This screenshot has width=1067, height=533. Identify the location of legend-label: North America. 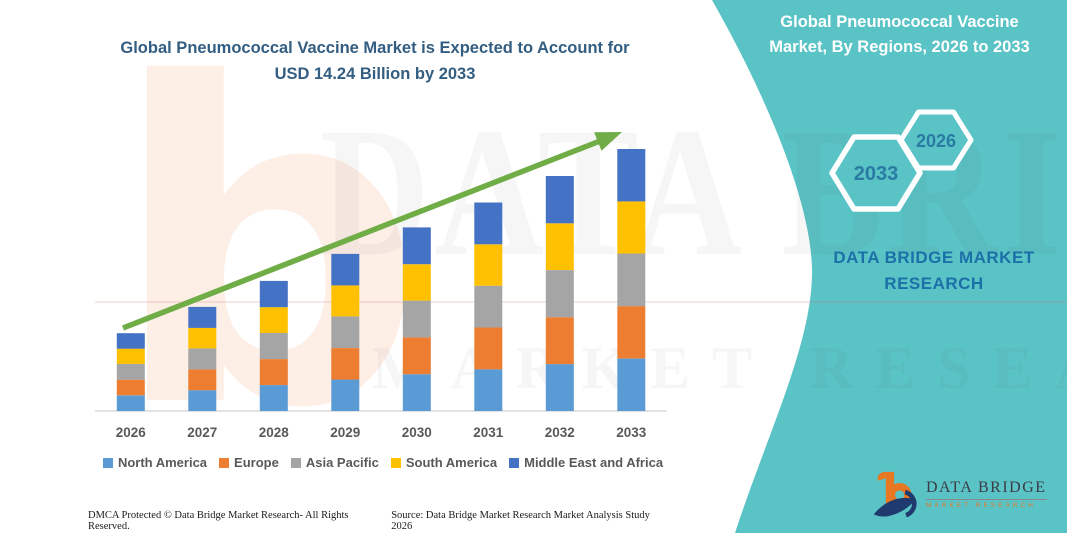
(162, 462).